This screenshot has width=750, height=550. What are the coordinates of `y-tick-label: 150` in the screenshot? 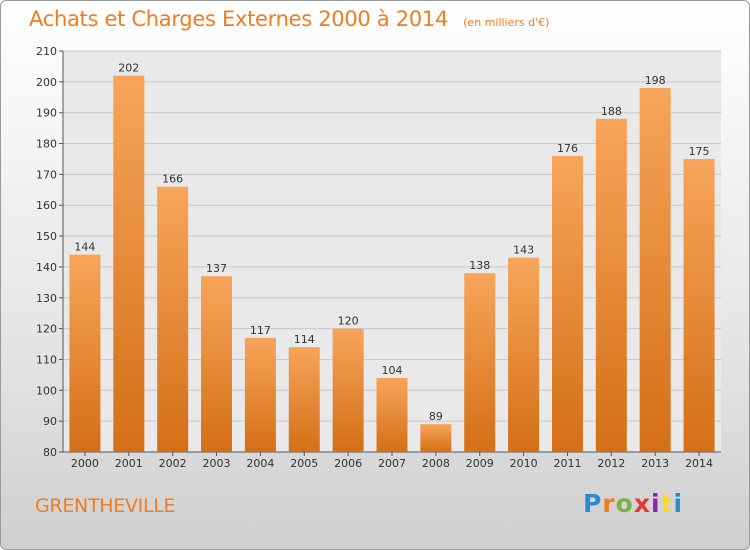 It's located at (46, 236).